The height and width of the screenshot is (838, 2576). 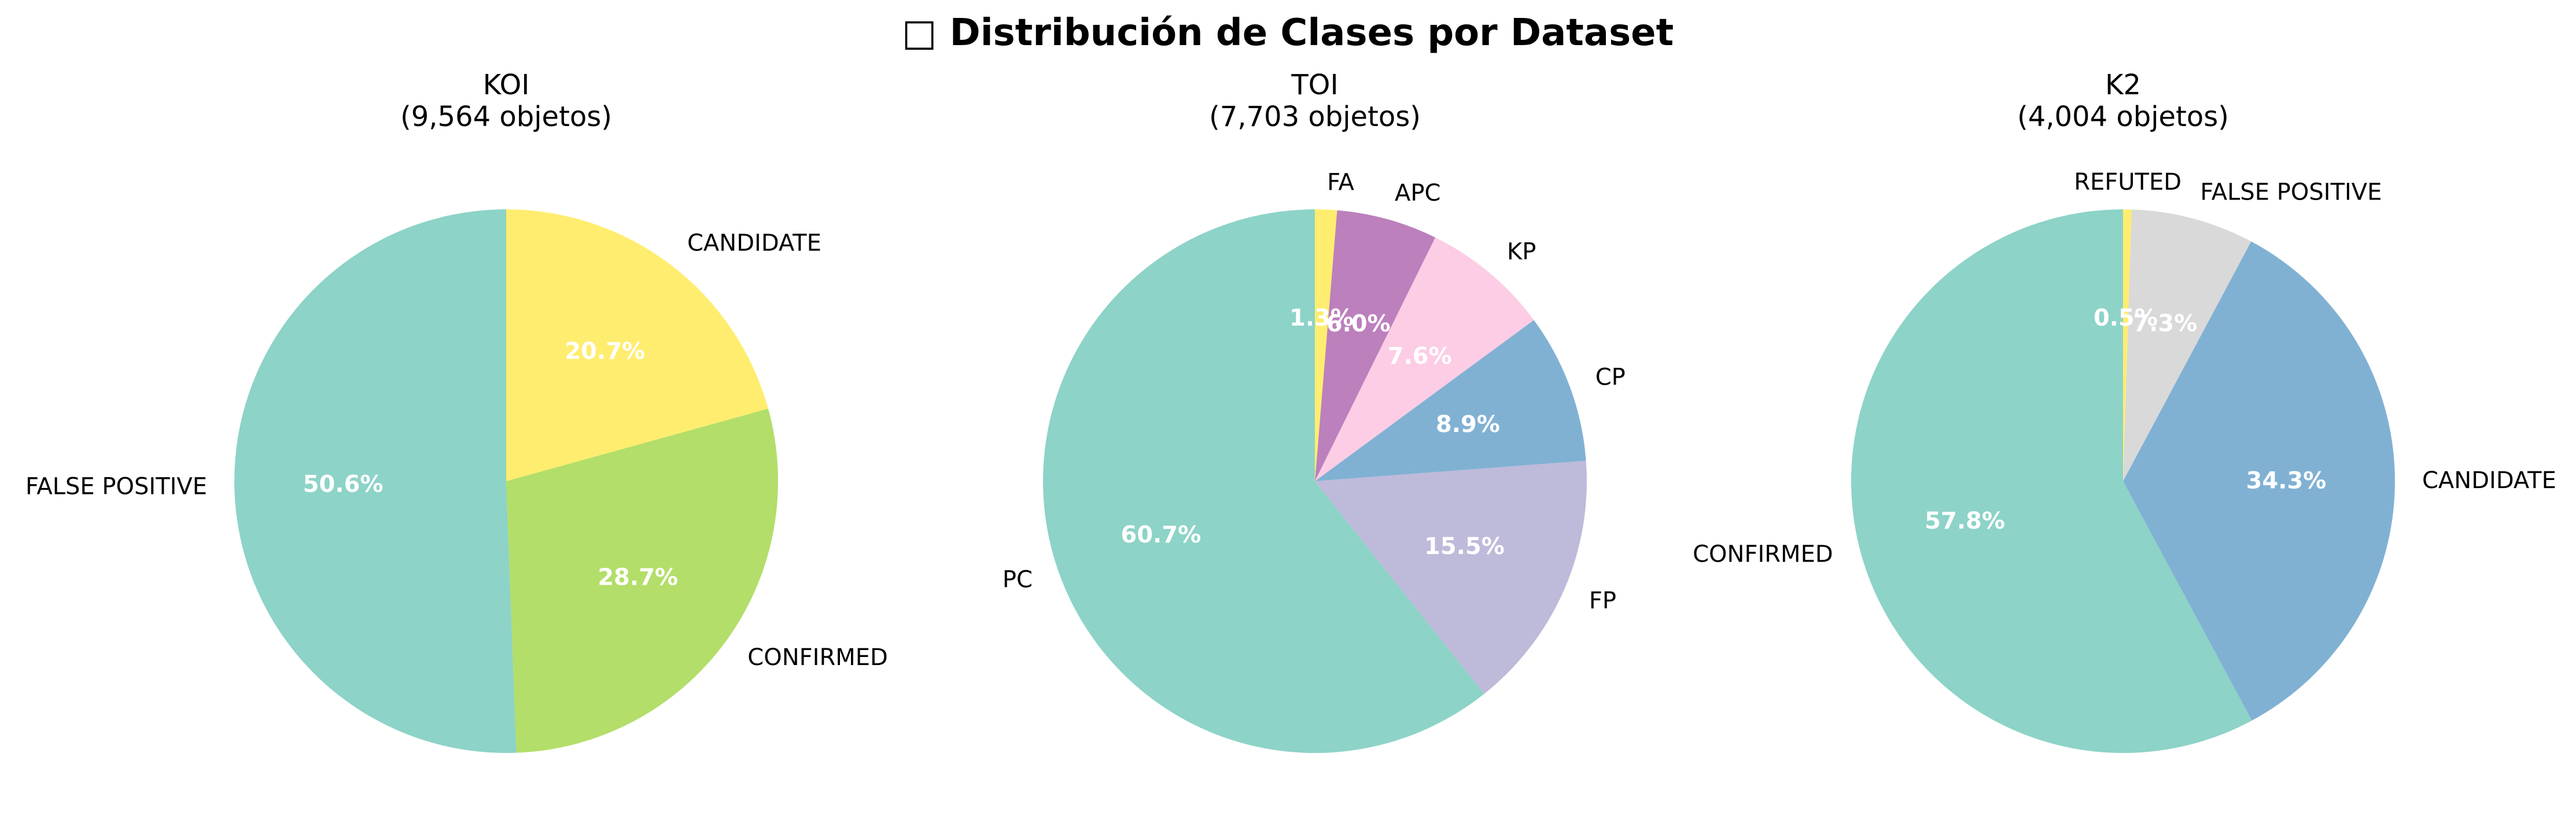 I want to click on pie-toi-percent-fp: 15.5%, so click(x=1464, y=547).